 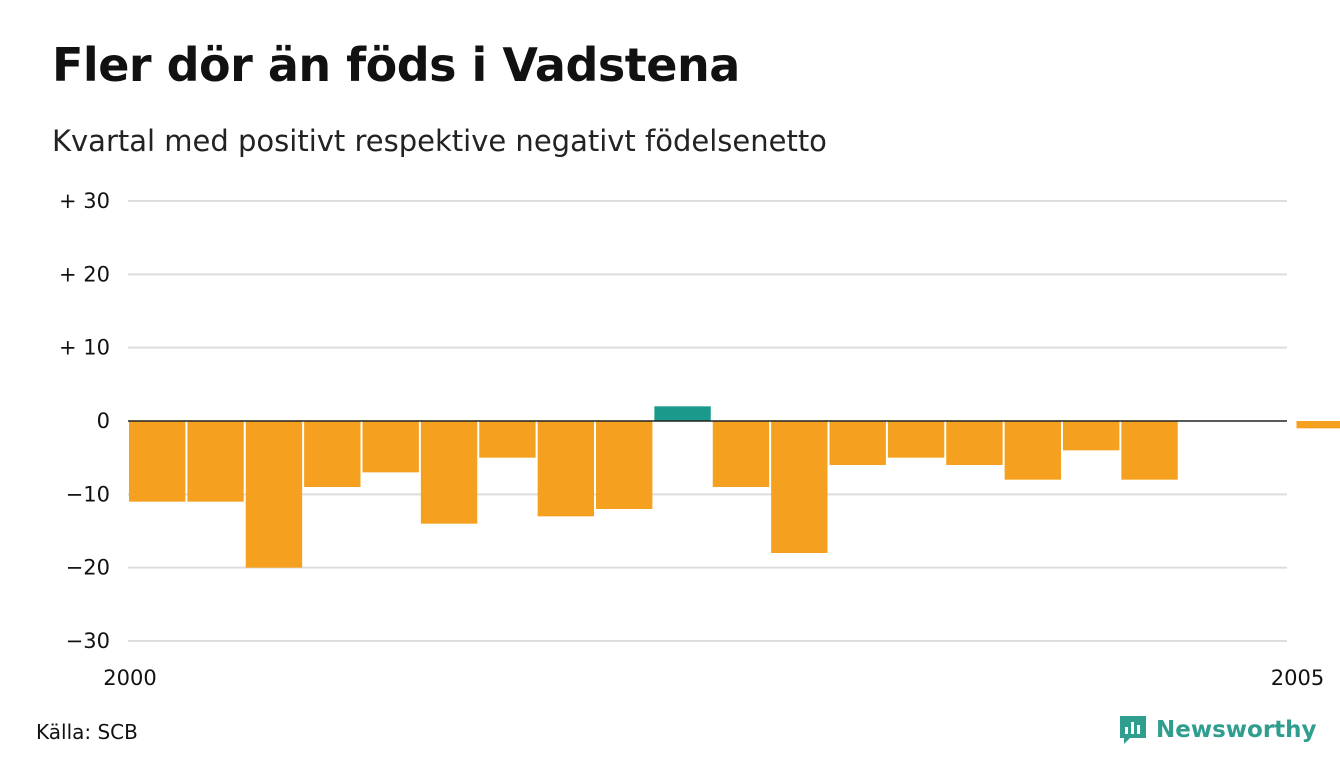 I want to click on y-tick-label: 0, so click(x=103, y=421).